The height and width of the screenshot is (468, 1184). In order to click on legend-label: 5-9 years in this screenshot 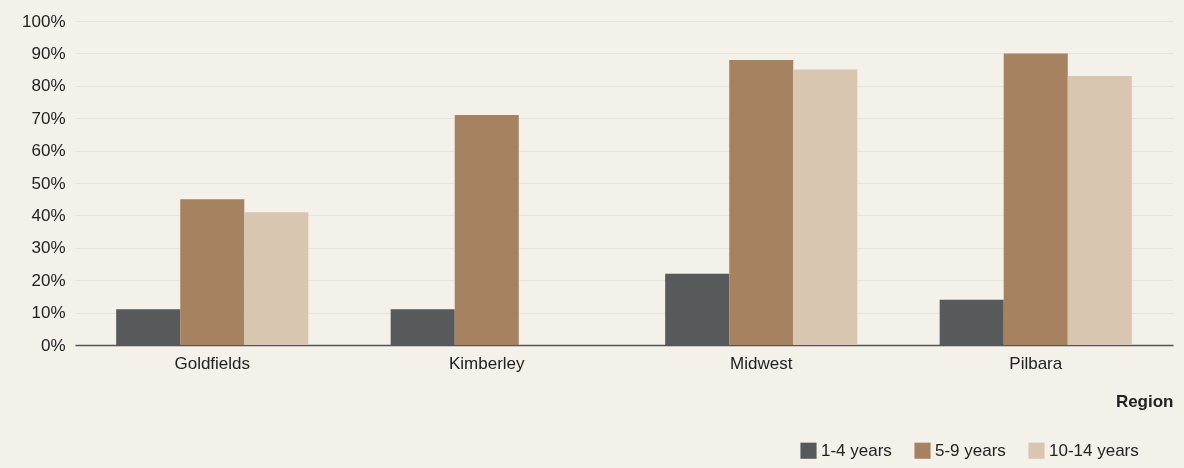, I will do `click(970, 450)`.